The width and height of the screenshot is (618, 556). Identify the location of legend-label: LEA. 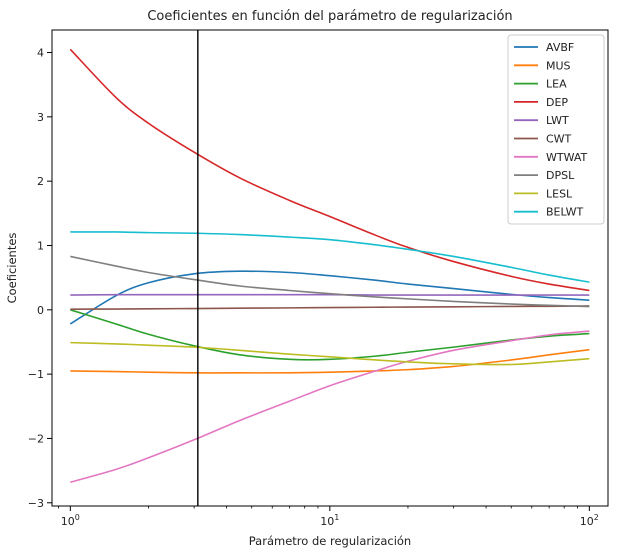
(556, 84).